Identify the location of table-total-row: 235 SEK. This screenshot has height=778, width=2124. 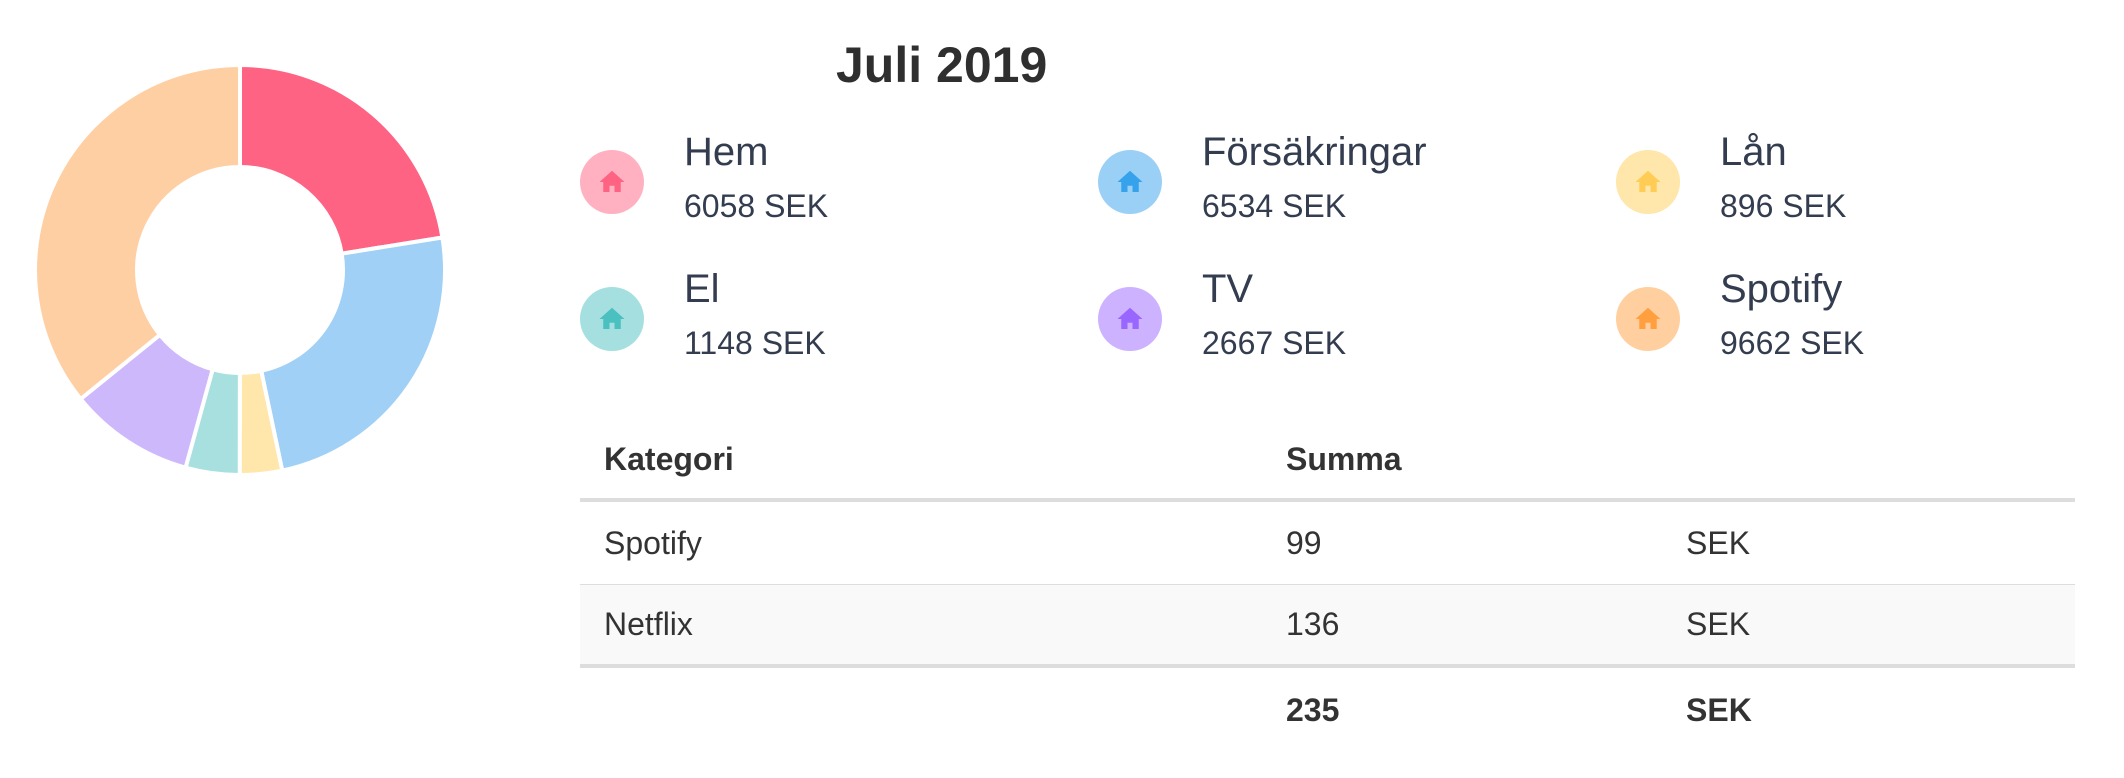
(1327, 710).